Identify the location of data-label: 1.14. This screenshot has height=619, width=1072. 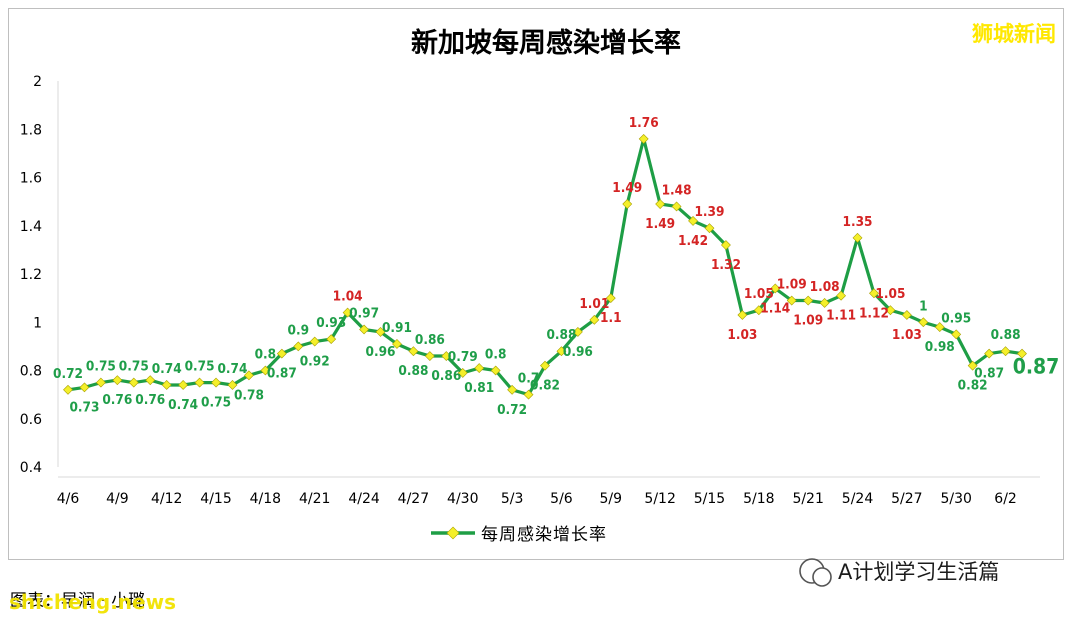
(775, 308).